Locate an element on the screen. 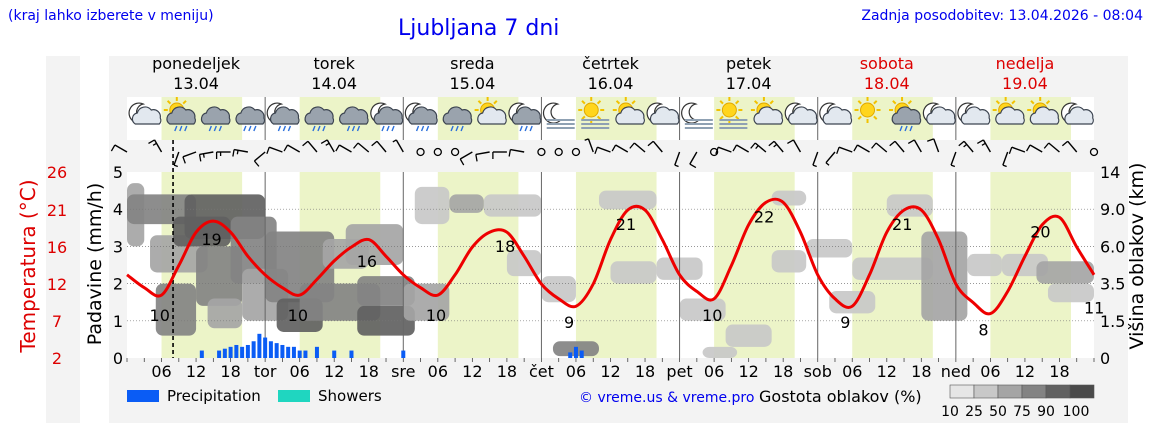  x-day-label: ned is located at coordinates (956, 371).